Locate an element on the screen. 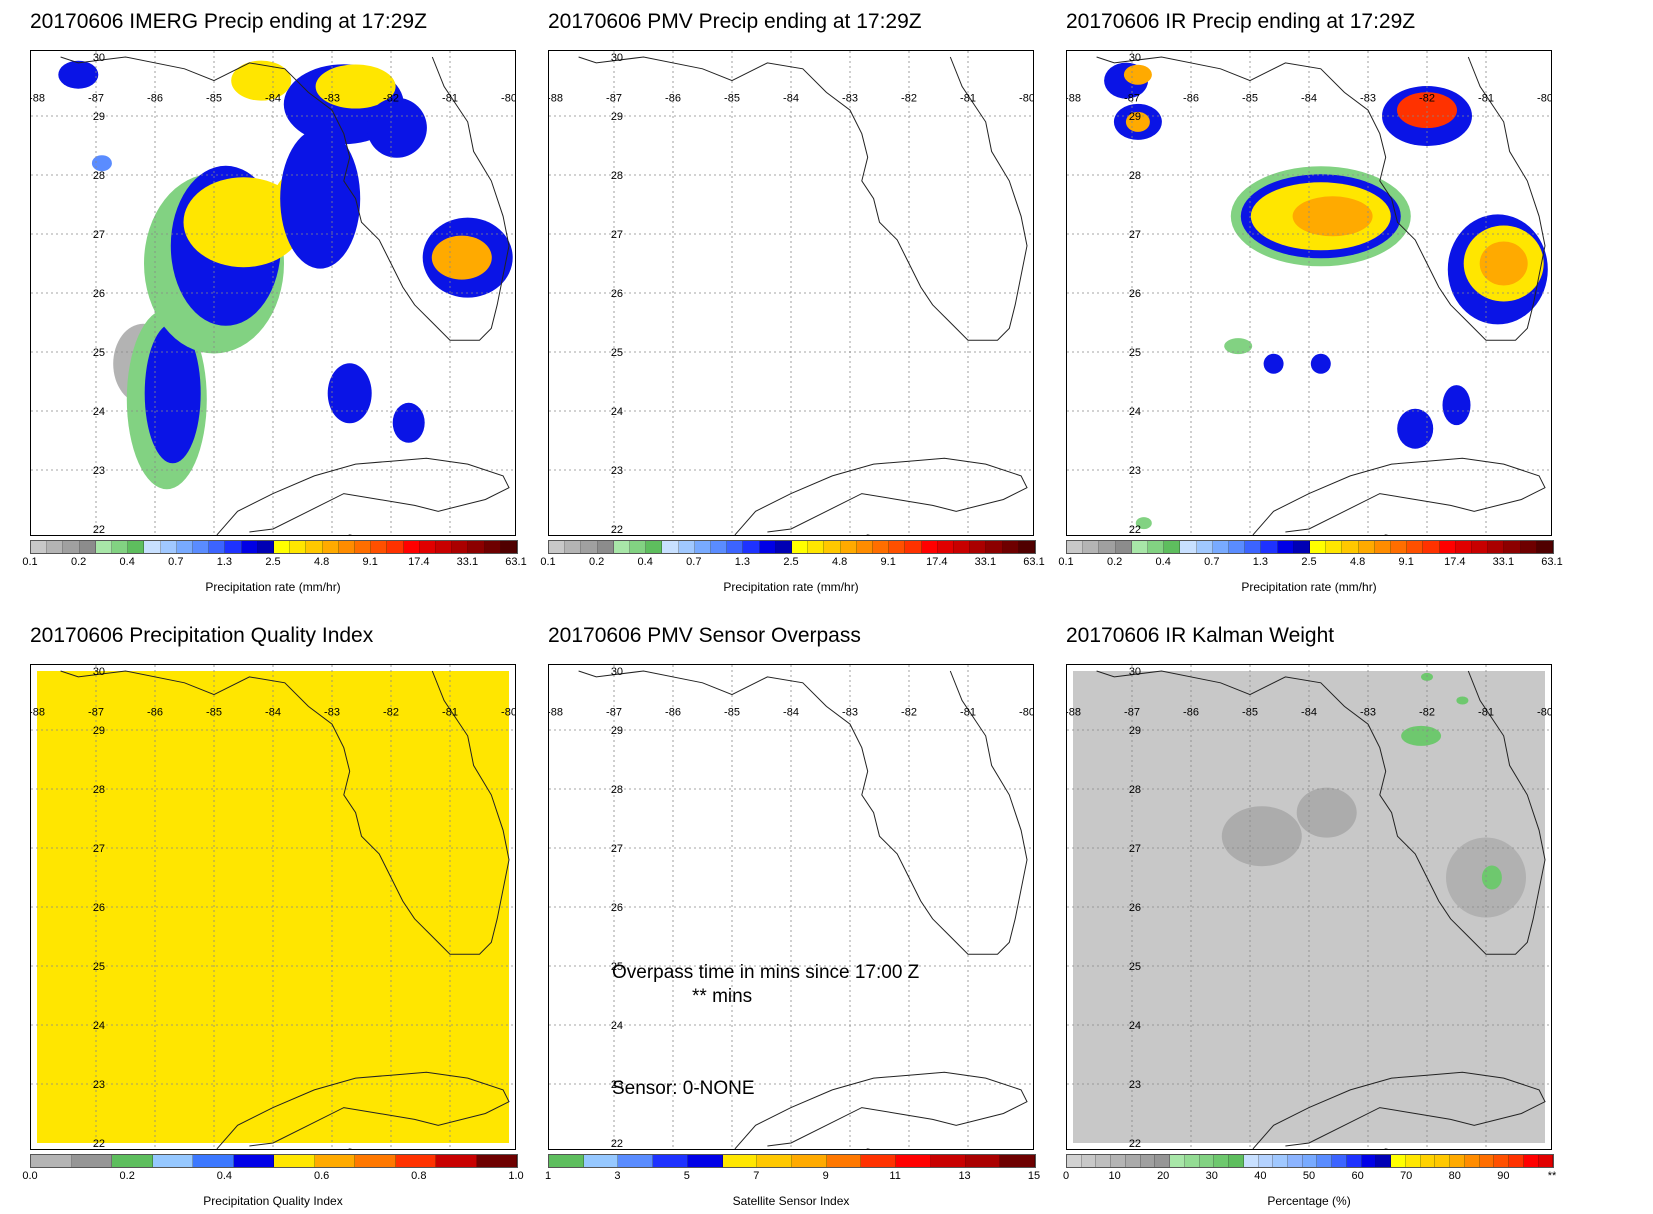 The height and width of the screenshot is (1214, 1653). lon-label: -88 is located at coordinates (38, 712).